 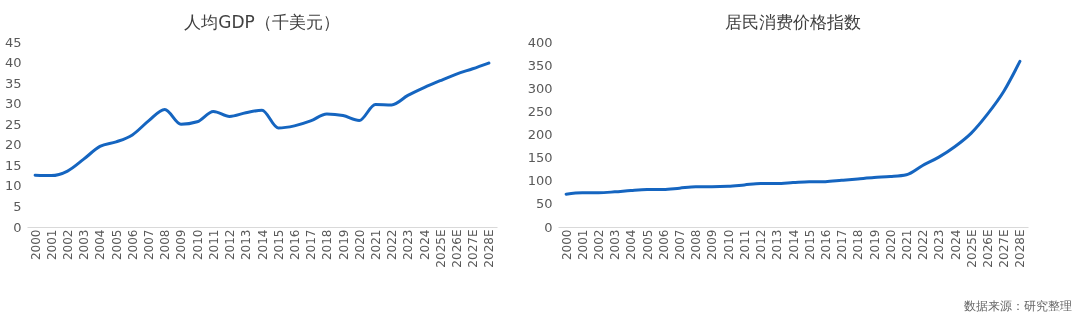 I want to click on y-tick-label: 300, so click(x=540, y=88).